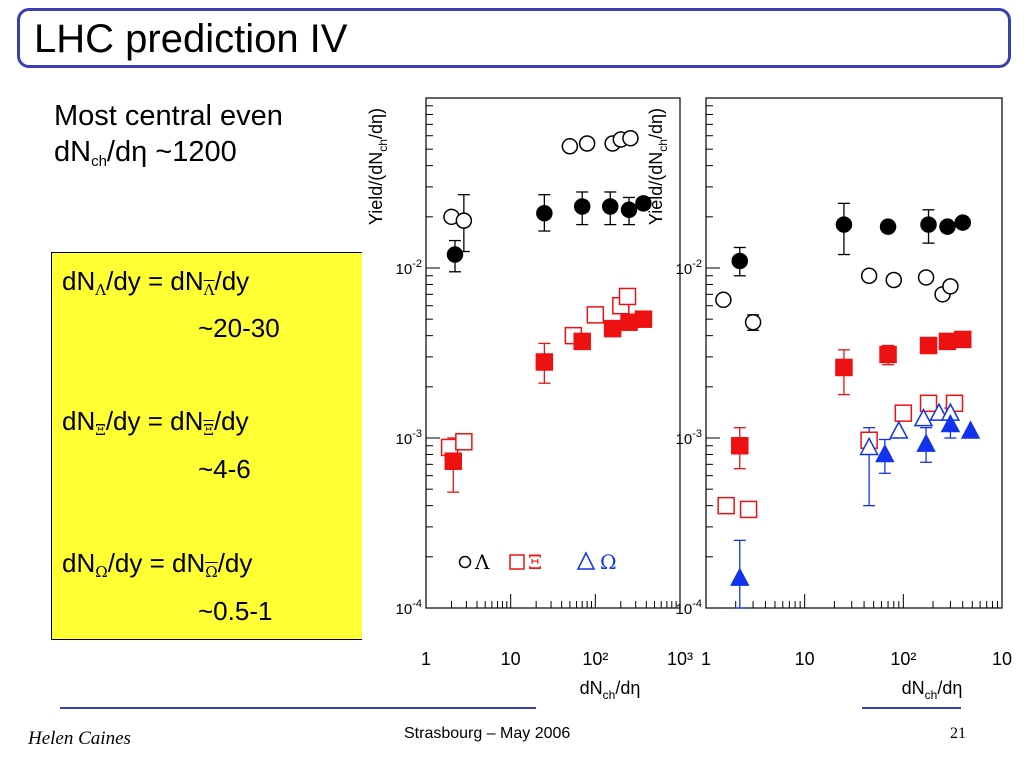  Describe the element at coordinates (101, 572) in the screenshot. I see `omega-sub: Ω` at that location.